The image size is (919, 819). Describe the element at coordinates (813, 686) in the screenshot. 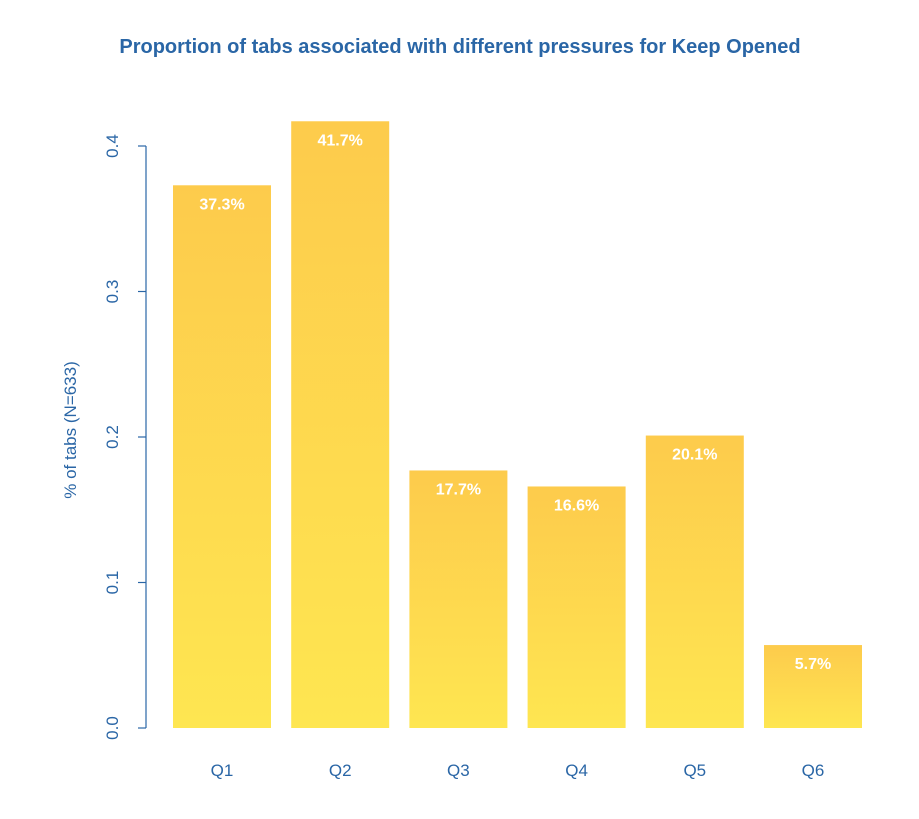

I see `bar-q6` at that location.